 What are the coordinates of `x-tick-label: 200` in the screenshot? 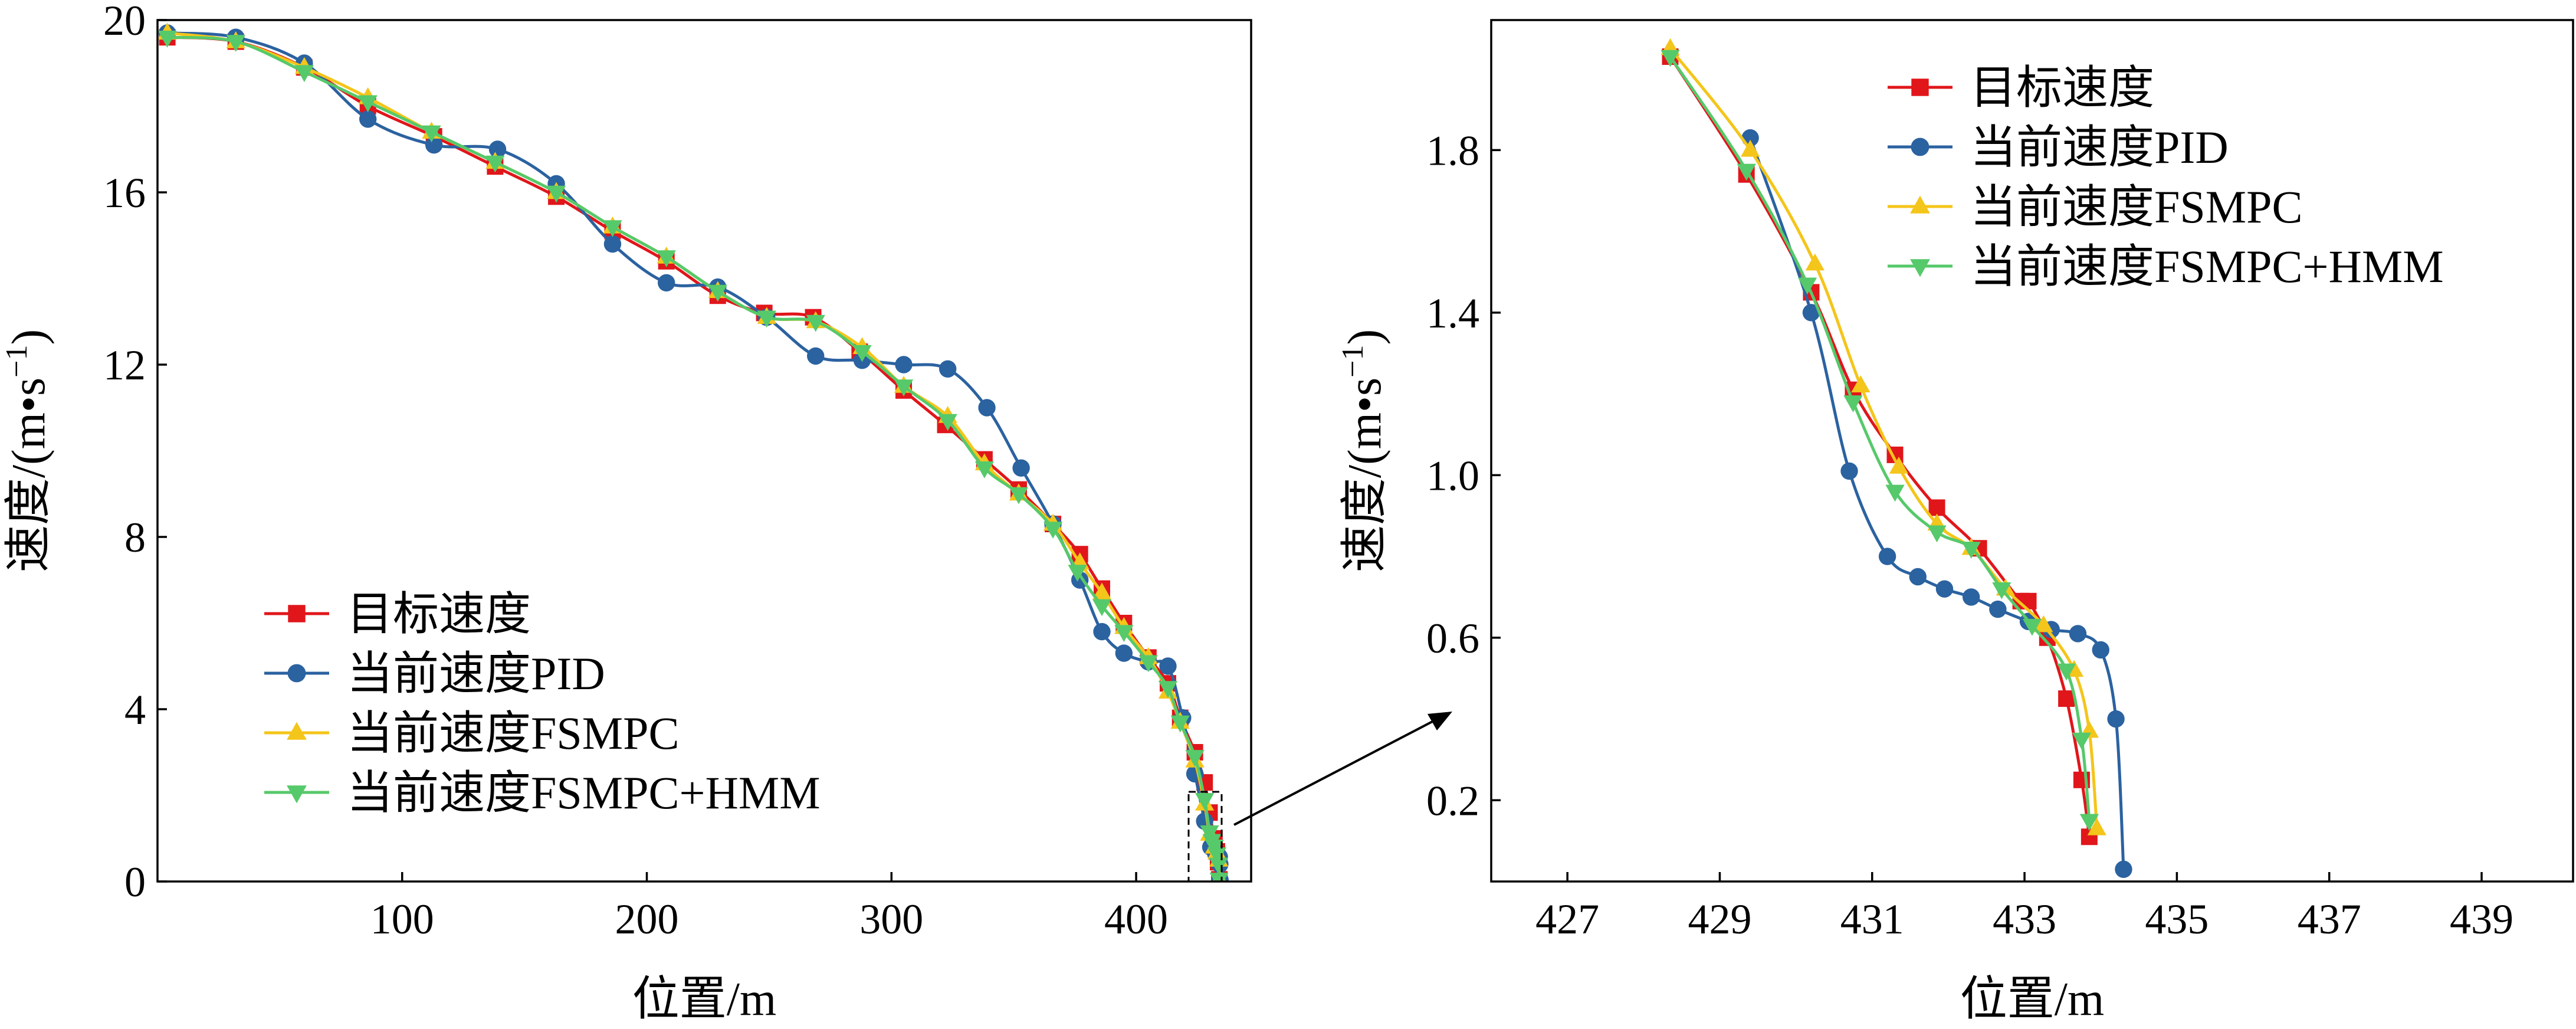 It's located at (647, 919).